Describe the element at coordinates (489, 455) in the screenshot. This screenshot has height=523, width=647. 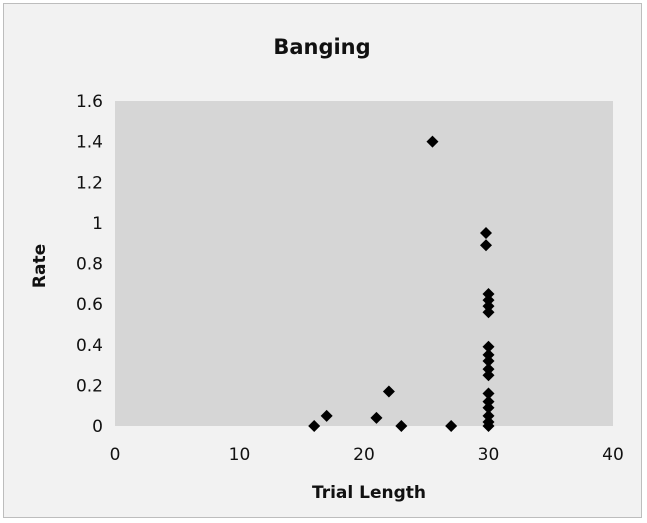
I see `x-tick-label: 30` at that location.